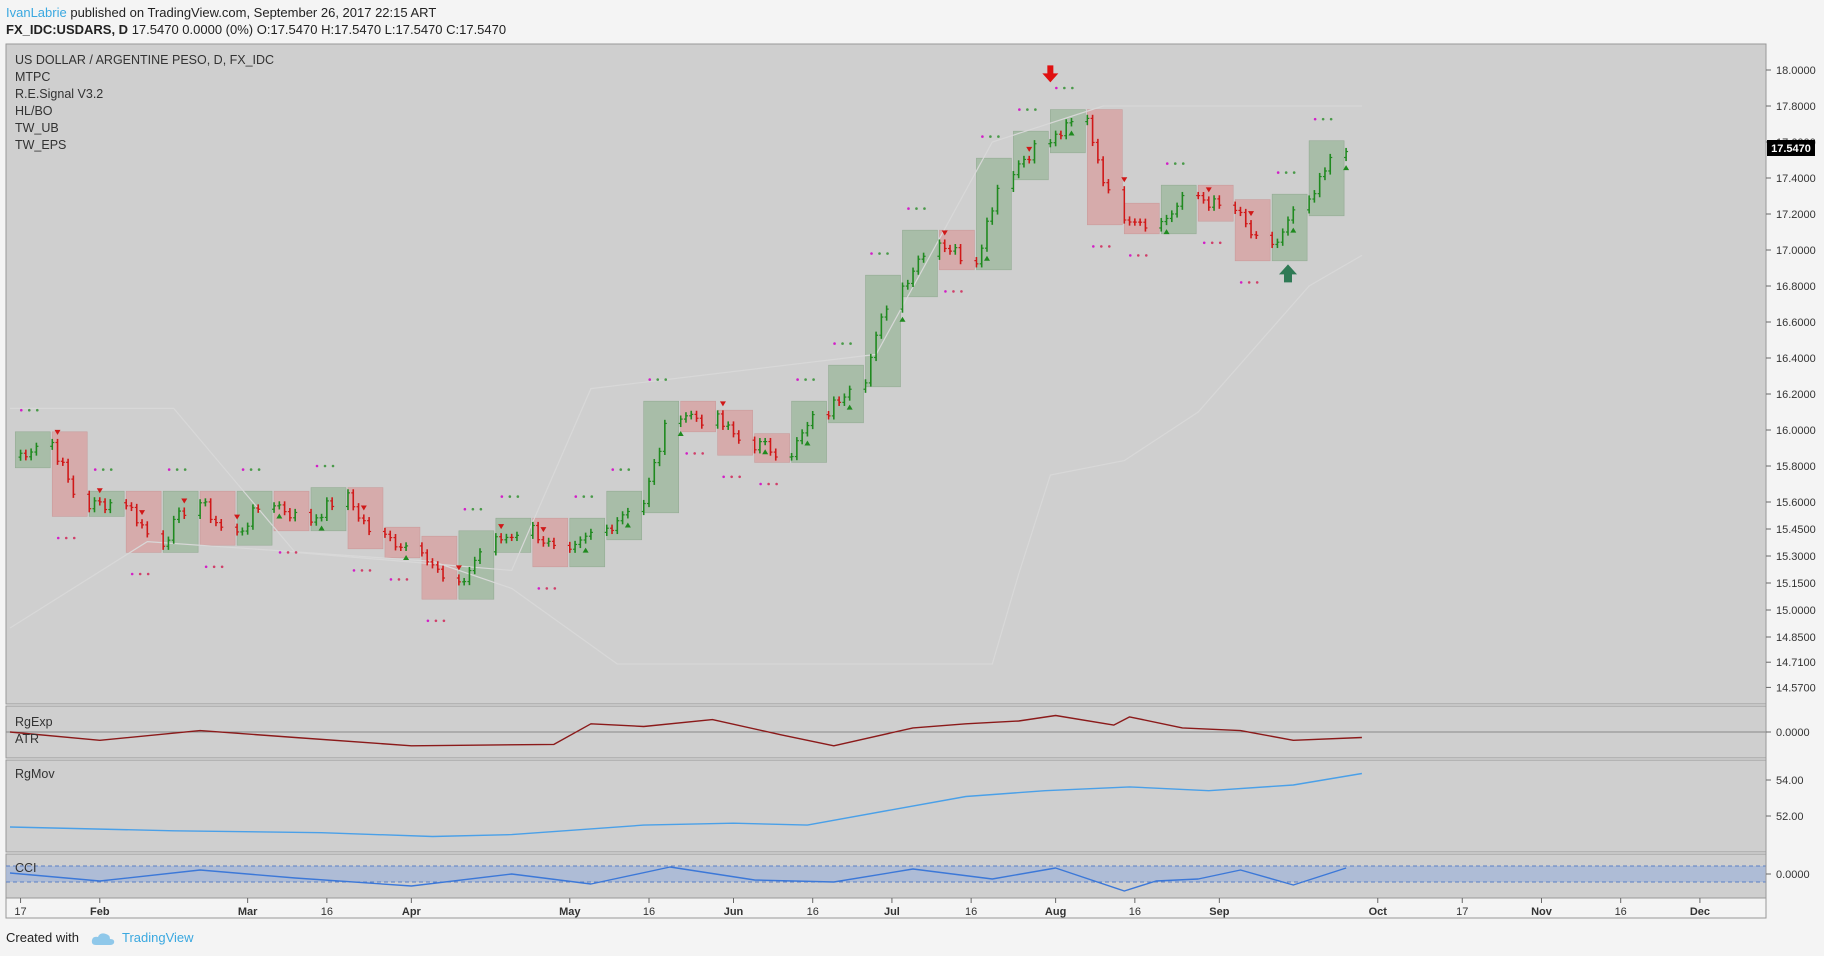 Image resolution: width=1824 pixels, height=956 pixels. What do you see at coordinates (27, 739) in the screenshot?
I see `atr-label: ATR` at bounding box center [27, 739].